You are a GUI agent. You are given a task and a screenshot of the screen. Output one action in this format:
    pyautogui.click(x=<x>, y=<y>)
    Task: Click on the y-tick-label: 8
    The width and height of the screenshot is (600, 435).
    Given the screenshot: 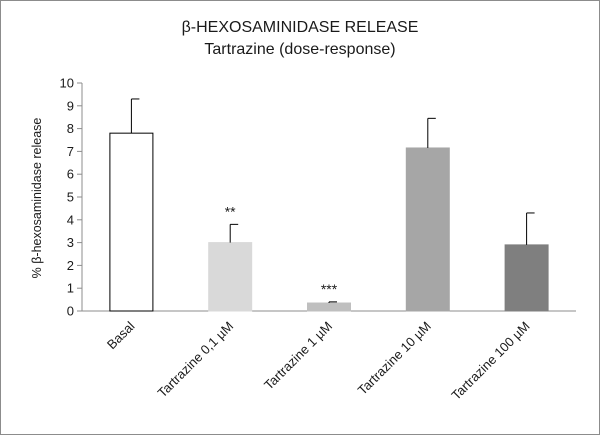 What is the action you would take?
    pyautogui.click(x=70, y=128)
    